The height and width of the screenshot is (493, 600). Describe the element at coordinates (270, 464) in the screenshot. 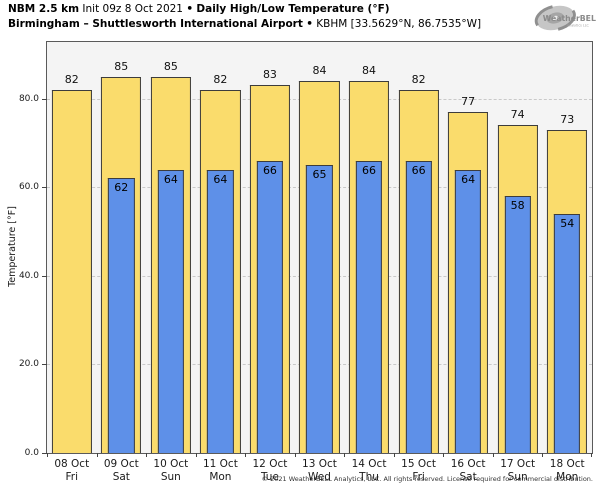

I see `x-tick-label-date: 12 Oct` at that location.